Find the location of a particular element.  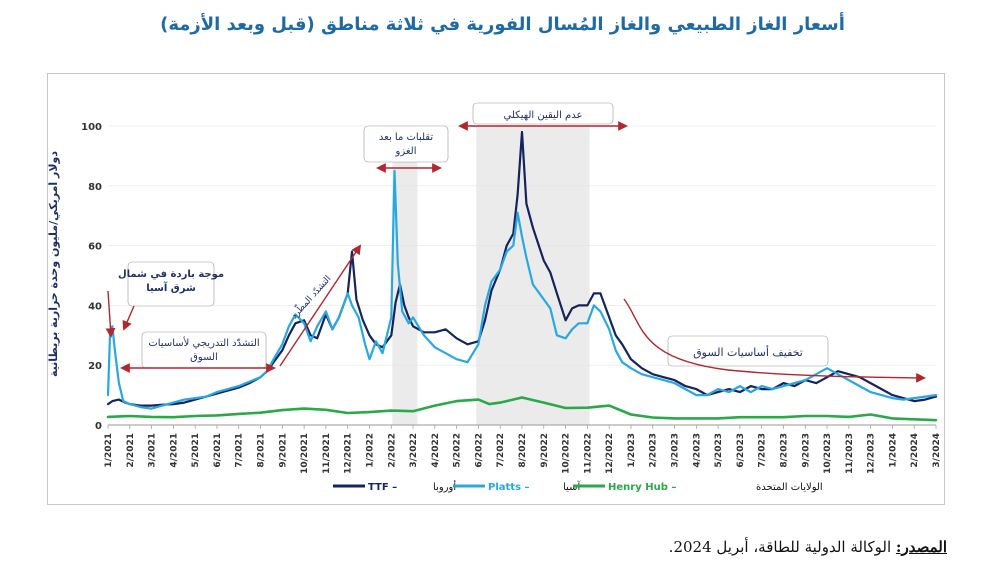

x-tick-label: 12/2022 is located at coordinates (610, 453).